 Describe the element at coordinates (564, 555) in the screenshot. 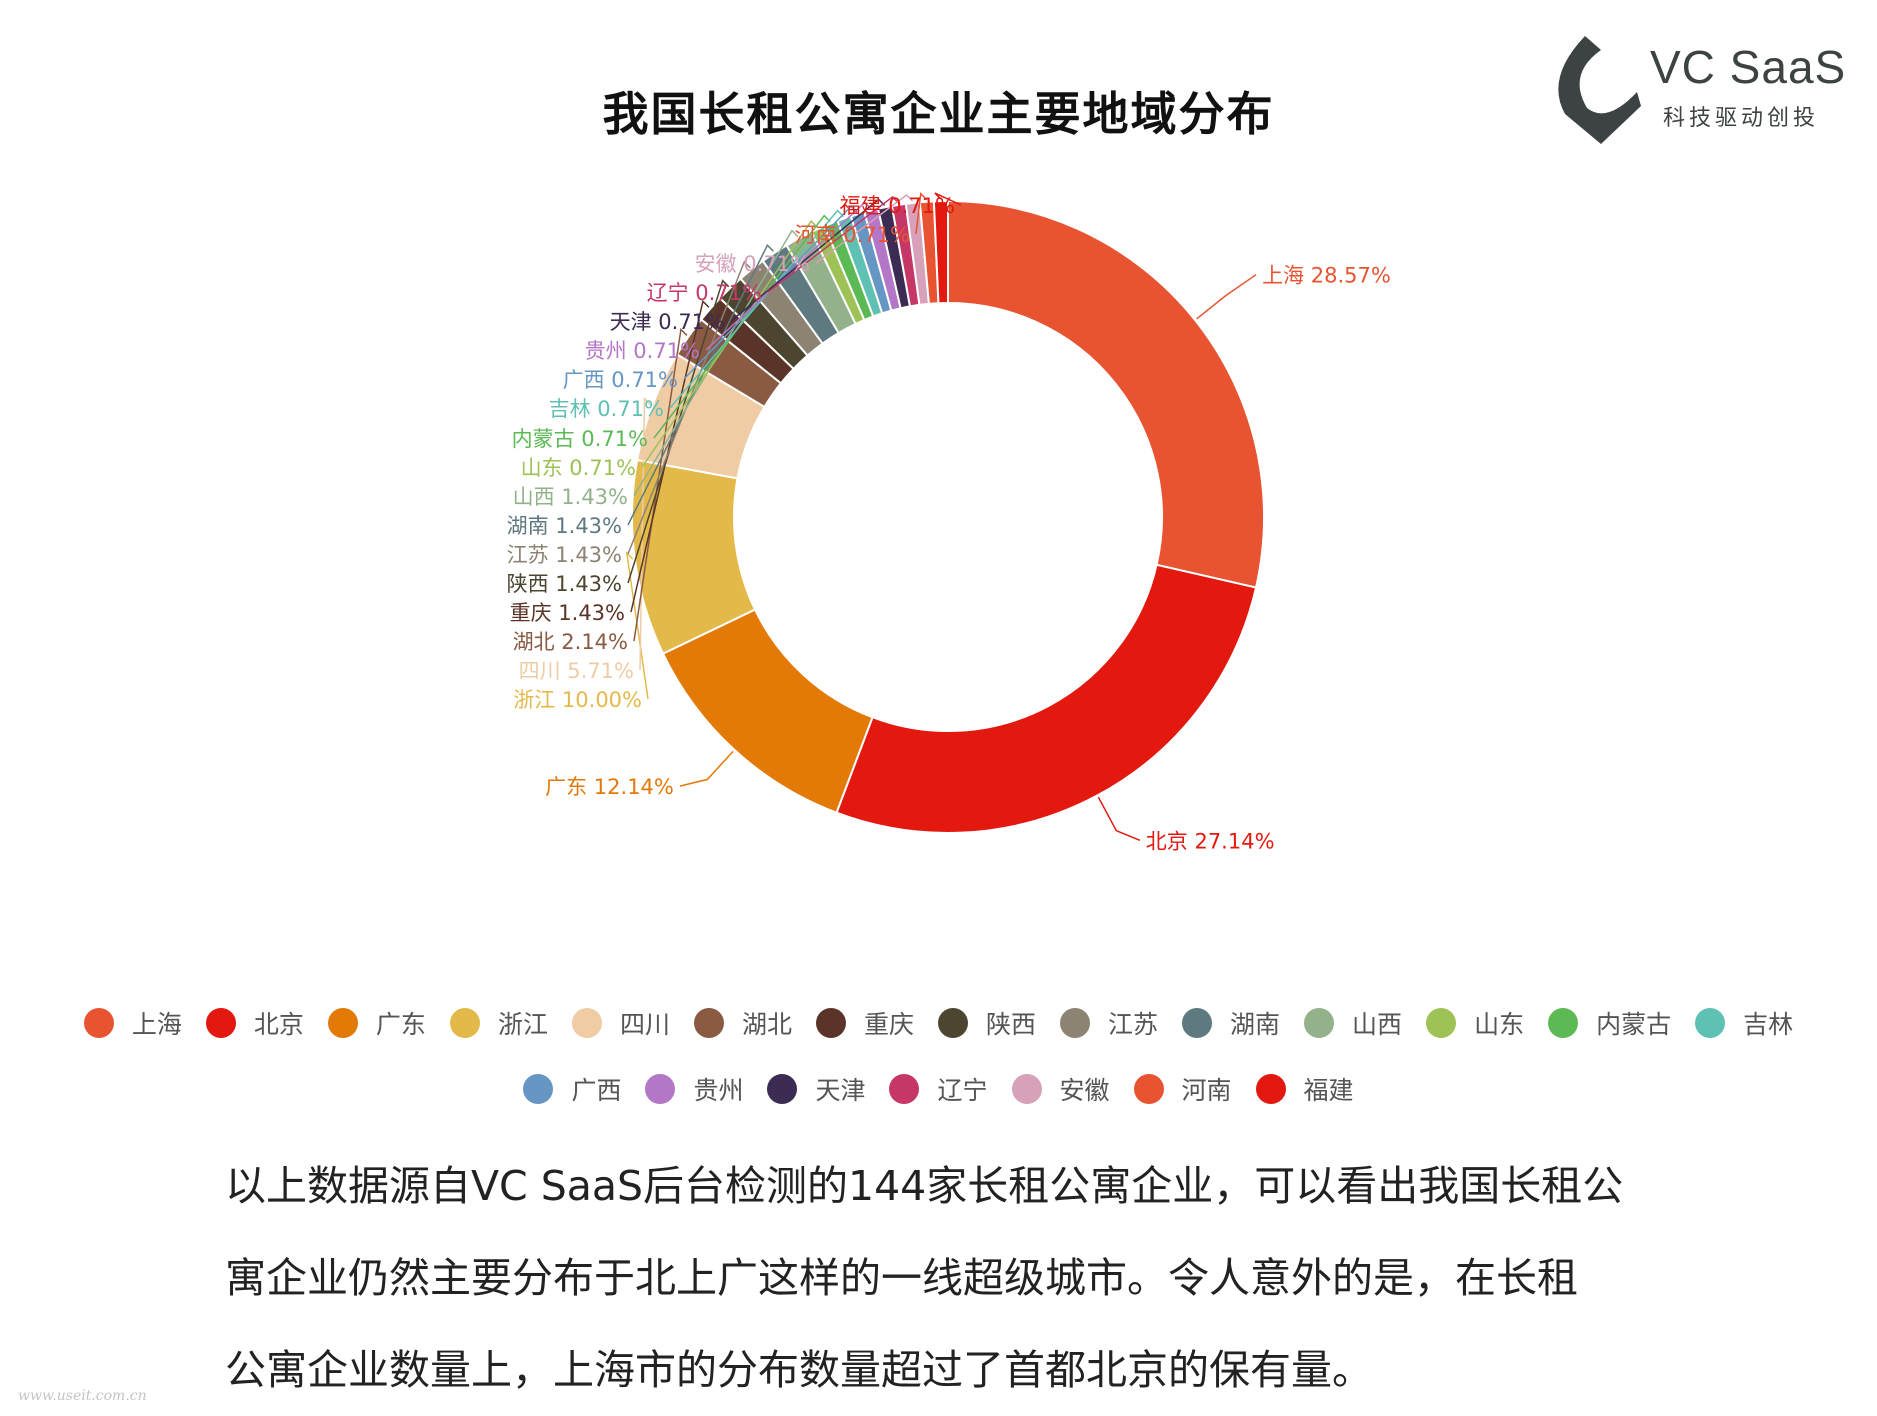

I see `slice-label: 江苏 1.43%` at that location.